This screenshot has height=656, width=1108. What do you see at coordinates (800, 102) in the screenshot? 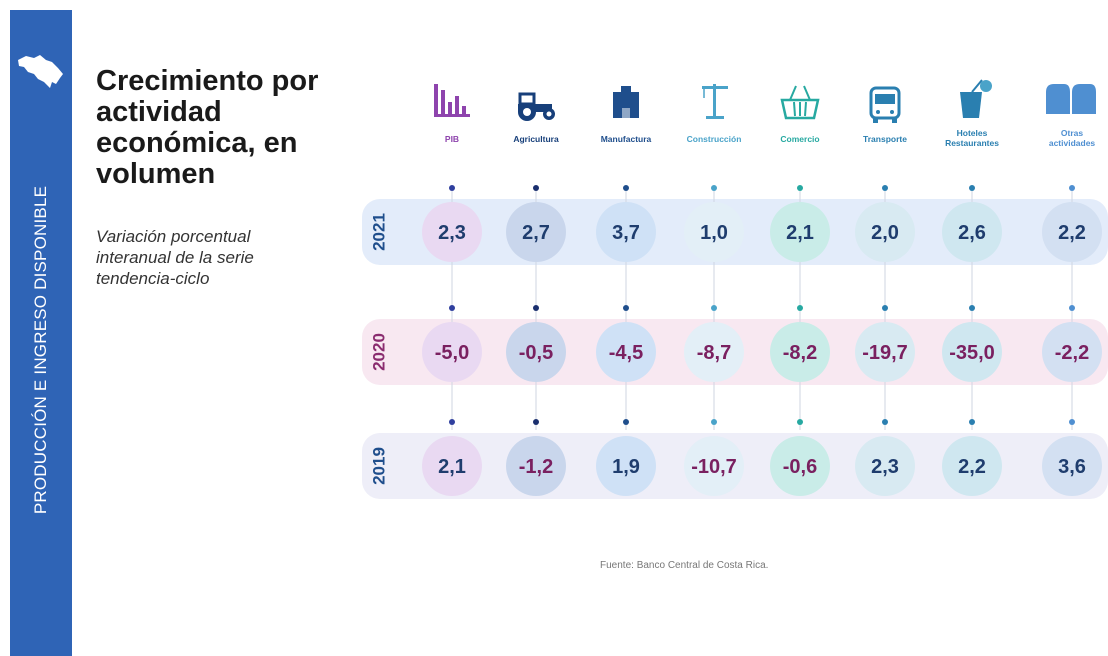
I see `basket-icon` at bounding box center [800, 102].